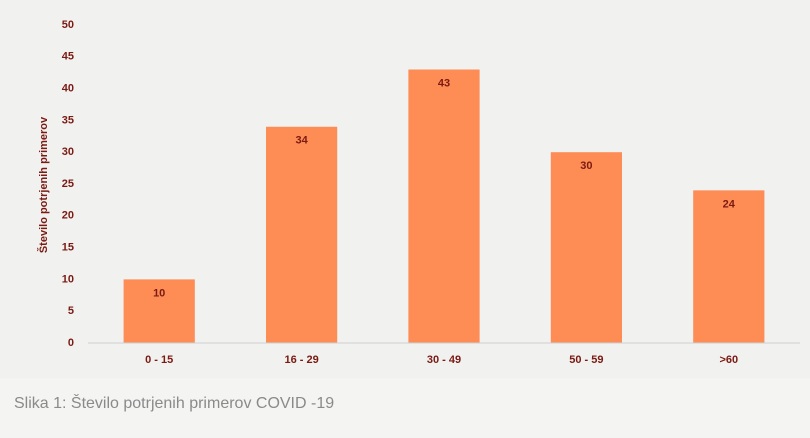 The width and height of the screenshot is (810, 438). What do you see at coordinates (301, 360) in the screenshot?
I see `x-tick-label: 16 - 29` at bounding box center [301, 360].